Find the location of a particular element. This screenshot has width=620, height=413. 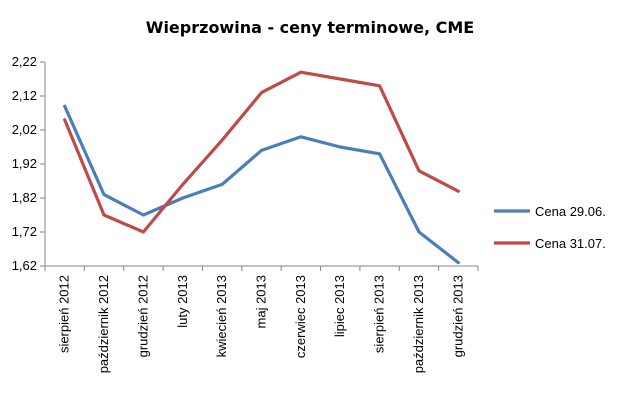

x-tick-label: grudzień 2012 is located at coordinates (142, 316).